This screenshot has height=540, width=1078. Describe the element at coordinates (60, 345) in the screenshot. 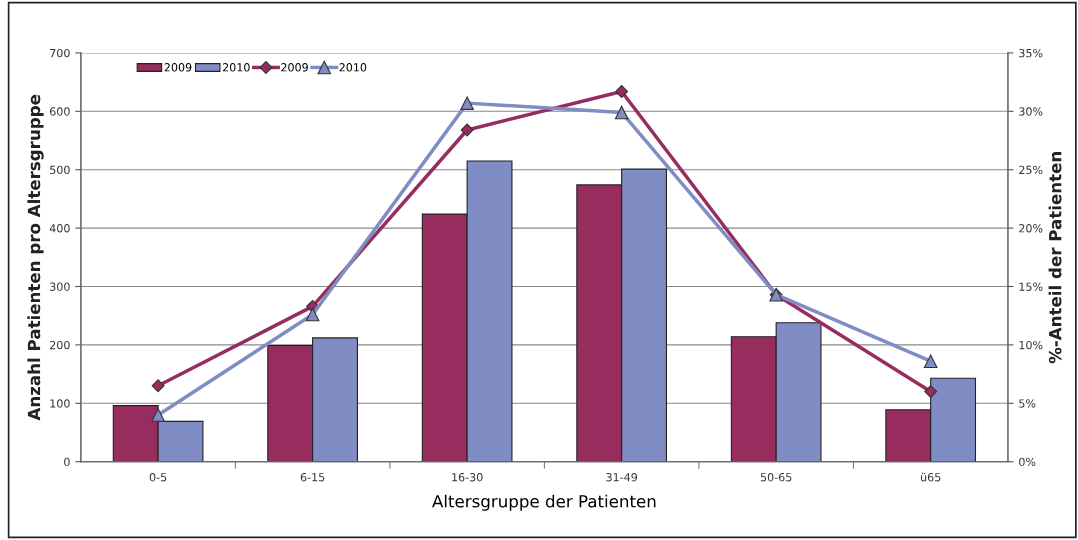

I see `y-tick-label: 200` at that location.